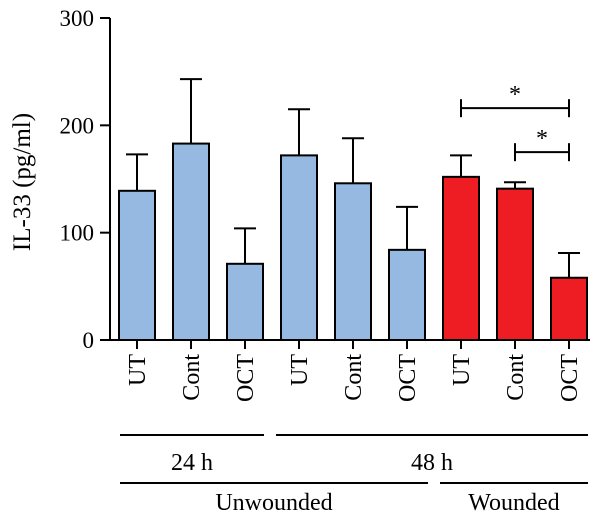 The height and width of the screenshot is (522, 600). Describe the element at coordinates (515, 122) in the screenshot. I see `significance-brackets: **` at that location.